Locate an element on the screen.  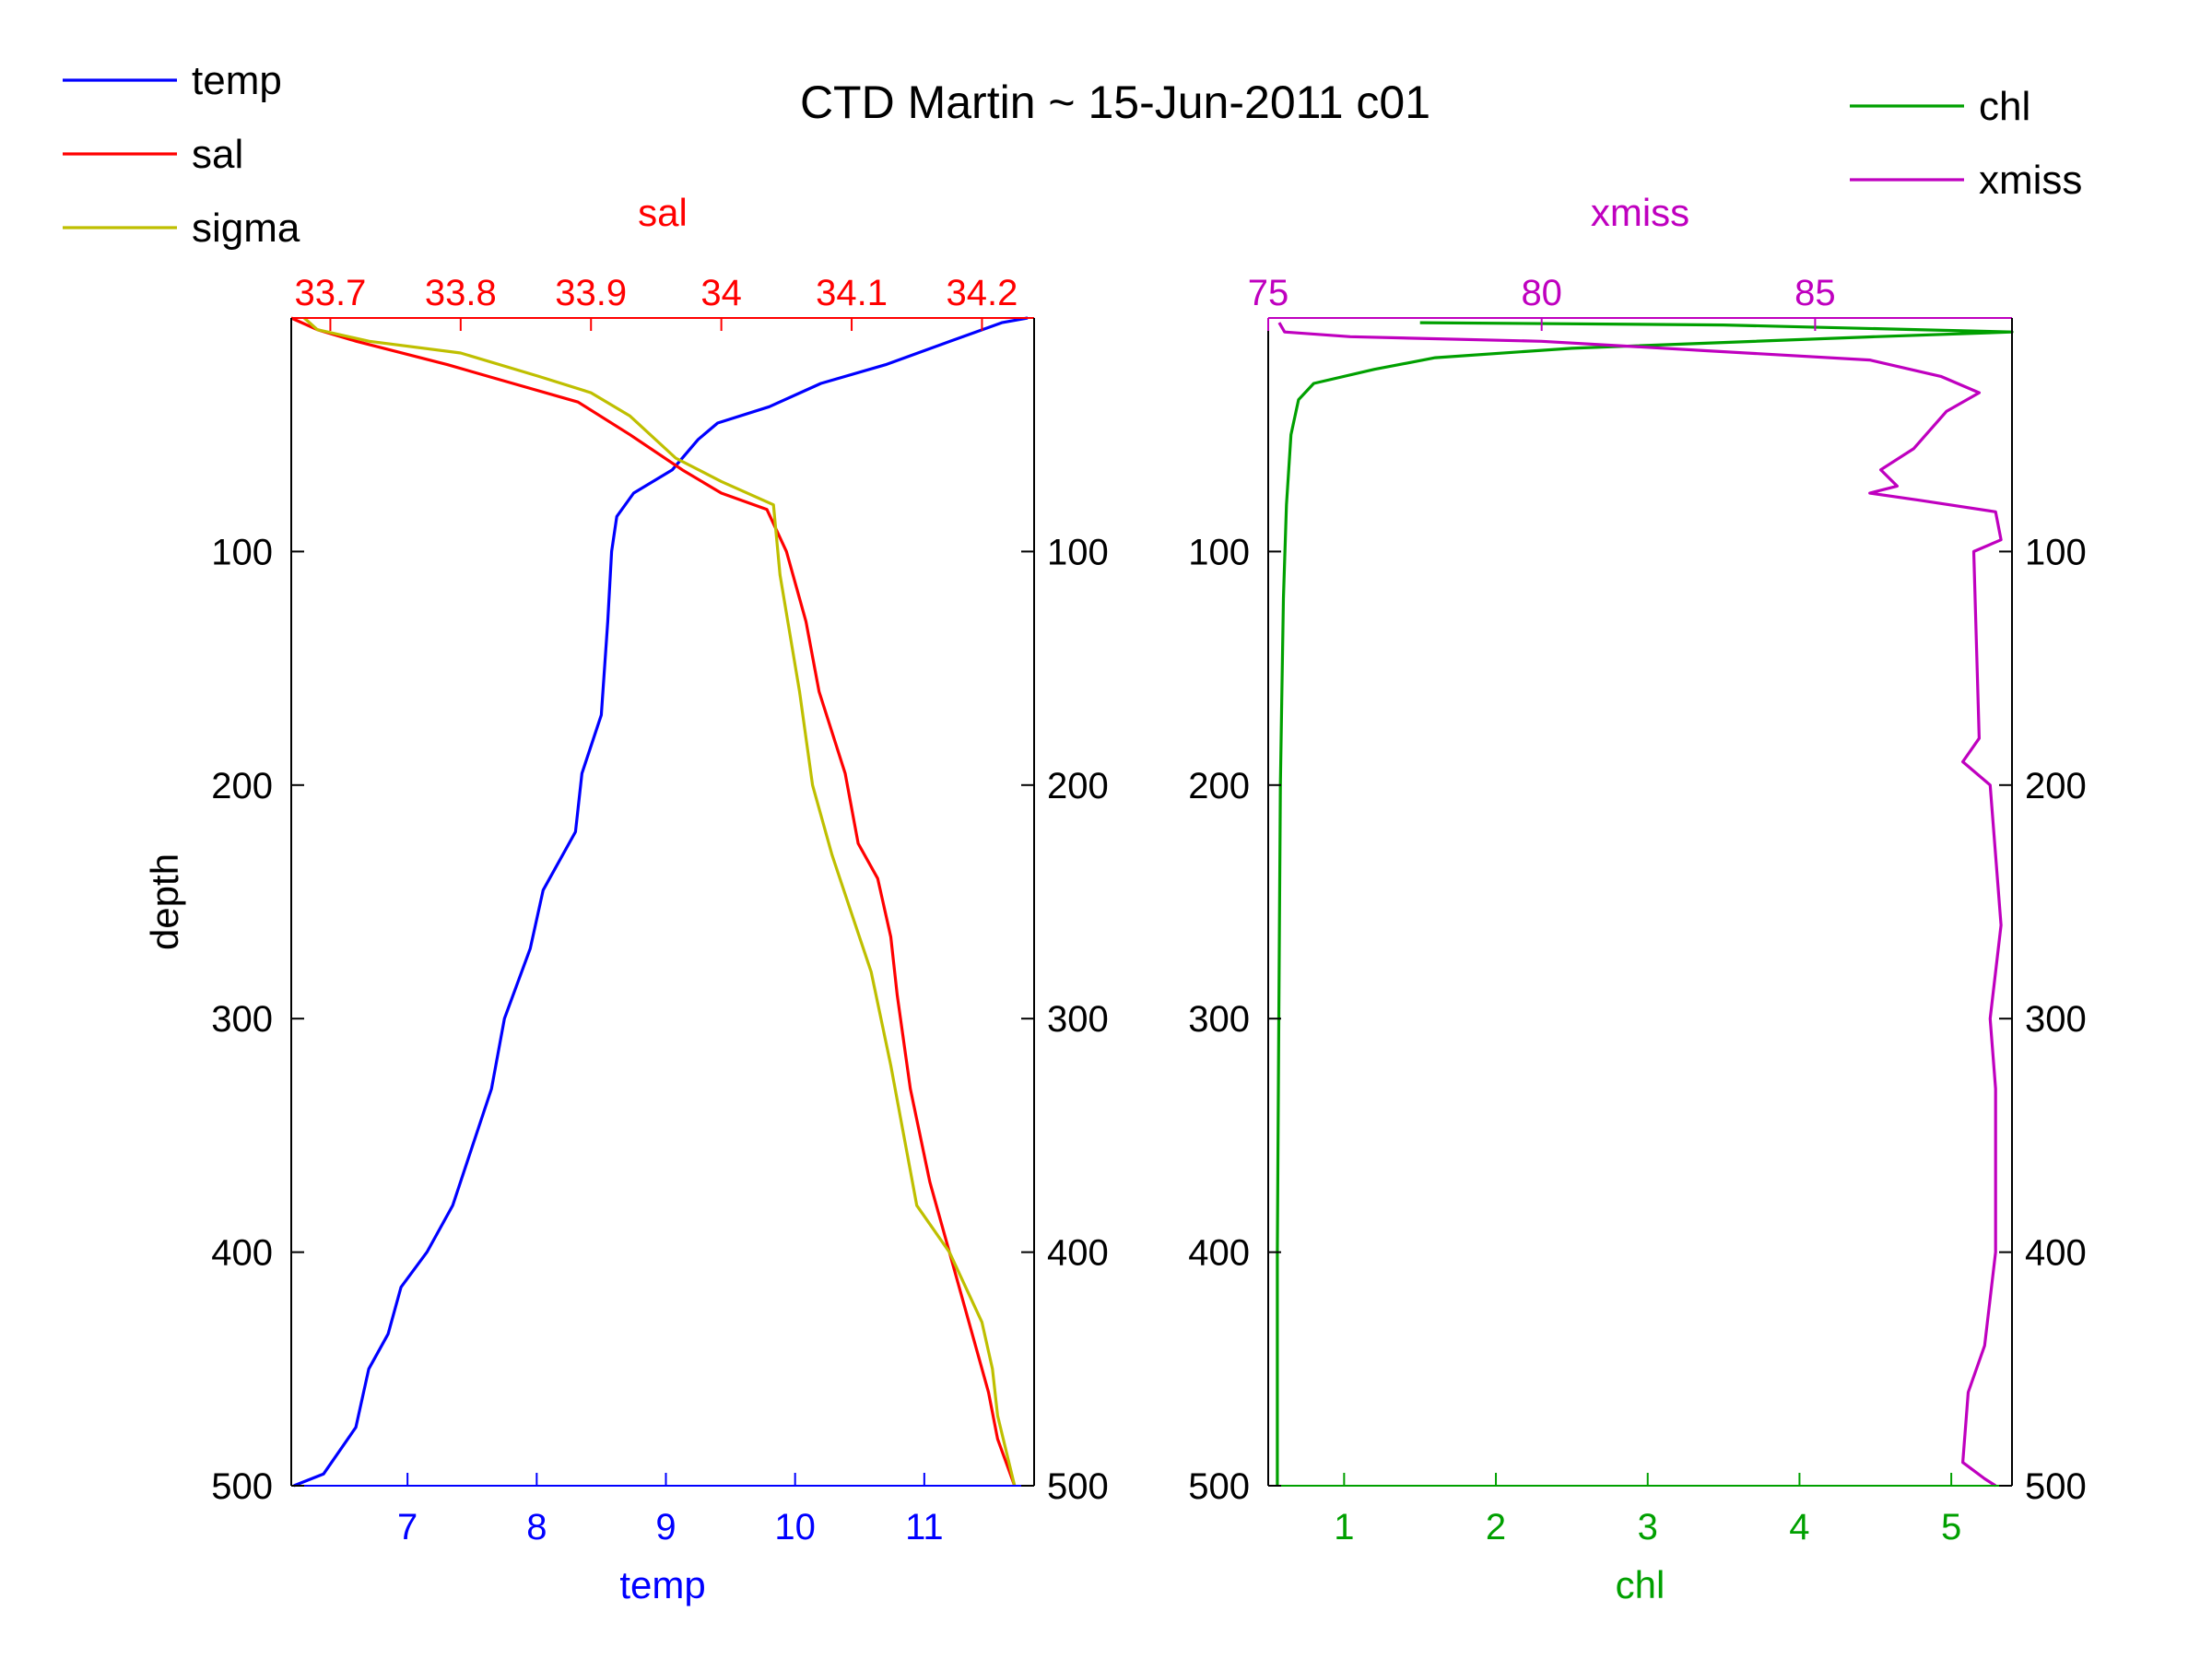
bottom-tick-label-2: 2 is located at coordinates (1496, 1527).